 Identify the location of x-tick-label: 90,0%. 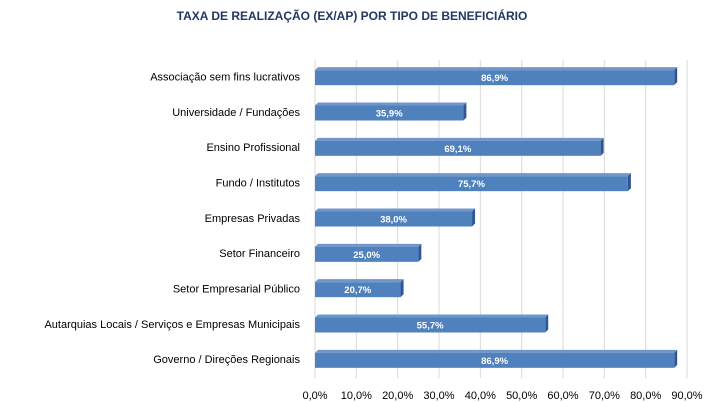
(686, 396).